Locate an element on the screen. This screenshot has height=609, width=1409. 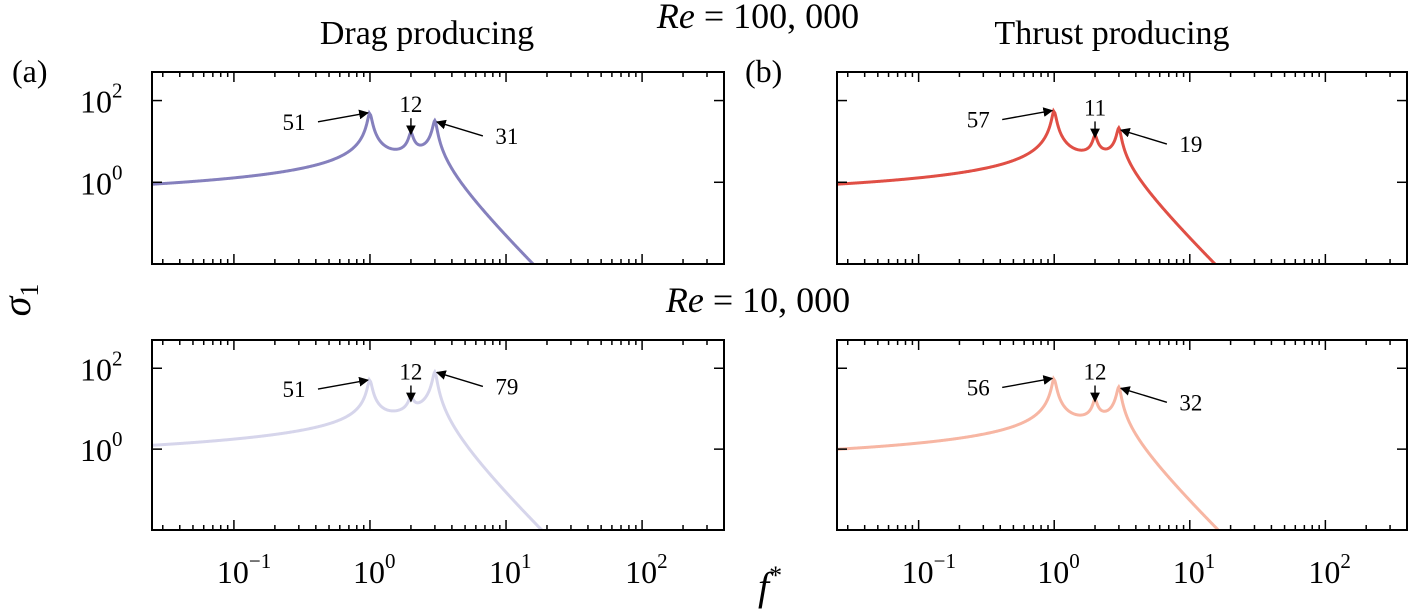
x-axis-label: f* is located at coordinates (770, 585).